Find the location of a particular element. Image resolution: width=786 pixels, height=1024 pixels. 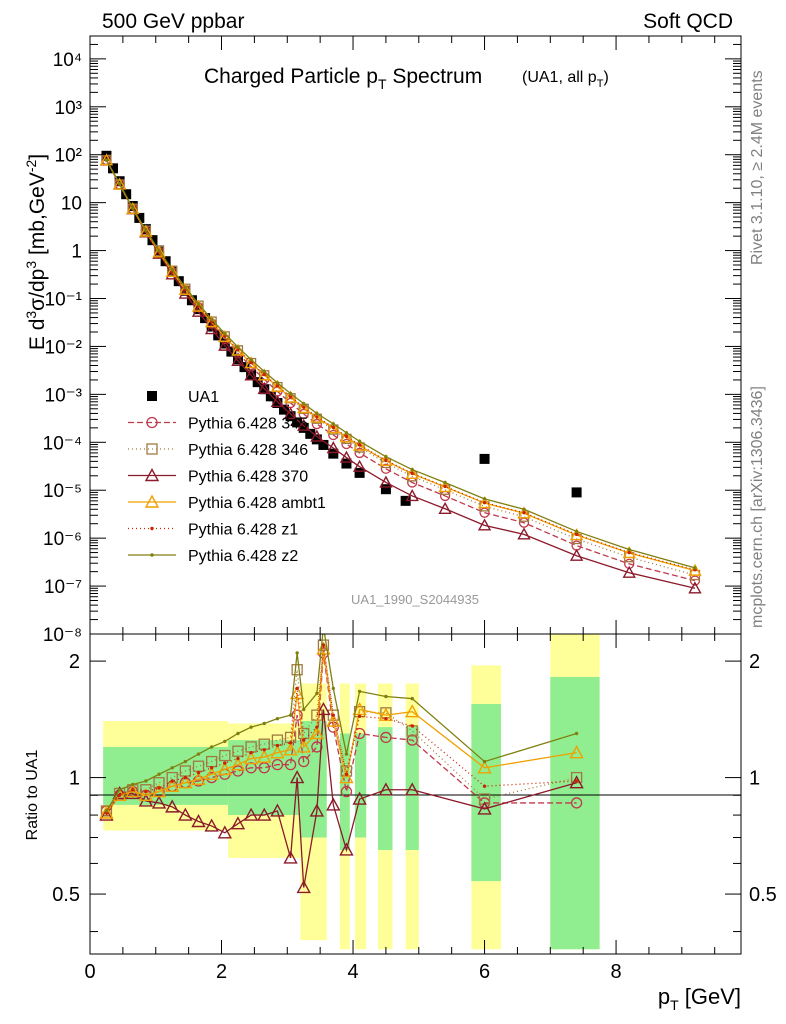

ratio-line is located at coordinates (341, 723).